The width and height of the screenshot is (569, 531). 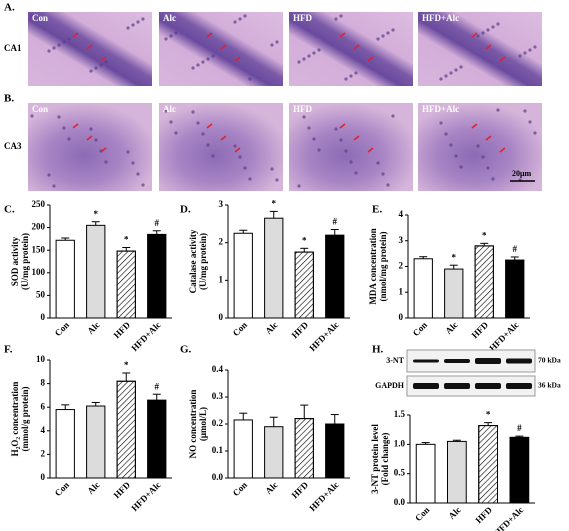 I want to click on y-tick-label: 3, so click(x=221, y=204).